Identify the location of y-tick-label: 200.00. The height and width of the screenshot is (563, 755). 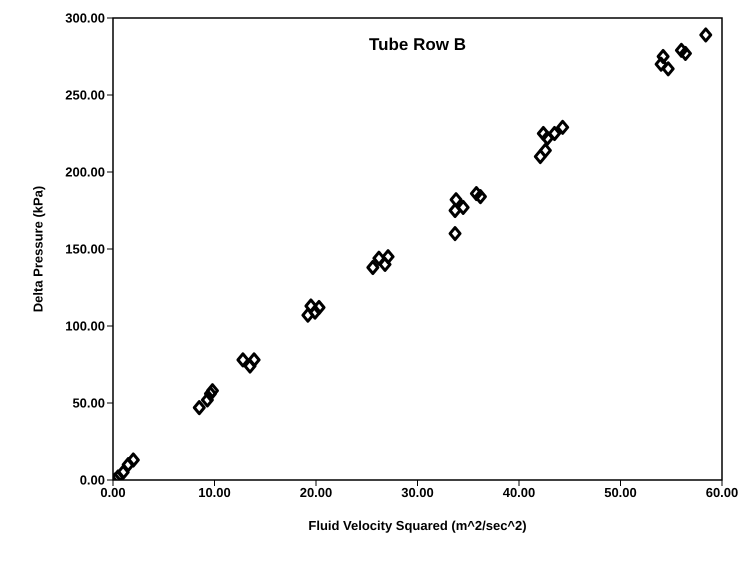
(85, 172).